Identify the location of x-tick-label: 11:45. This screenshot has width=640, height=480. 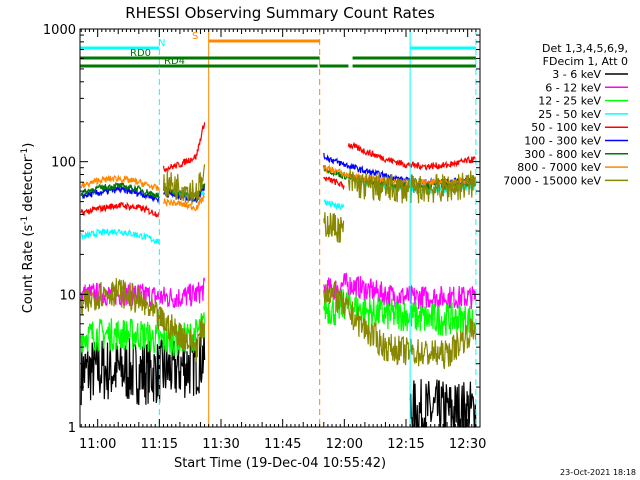
(282, 444).